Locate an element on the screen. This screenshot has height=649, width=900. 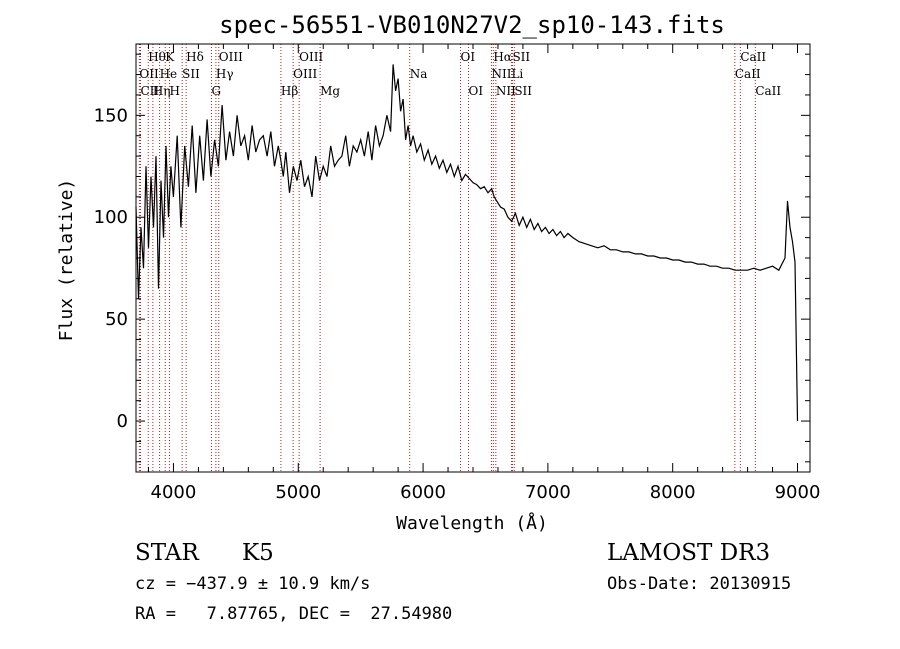
observation-date: Obs-Date: 20130915 is located at coordinates (699, 584).